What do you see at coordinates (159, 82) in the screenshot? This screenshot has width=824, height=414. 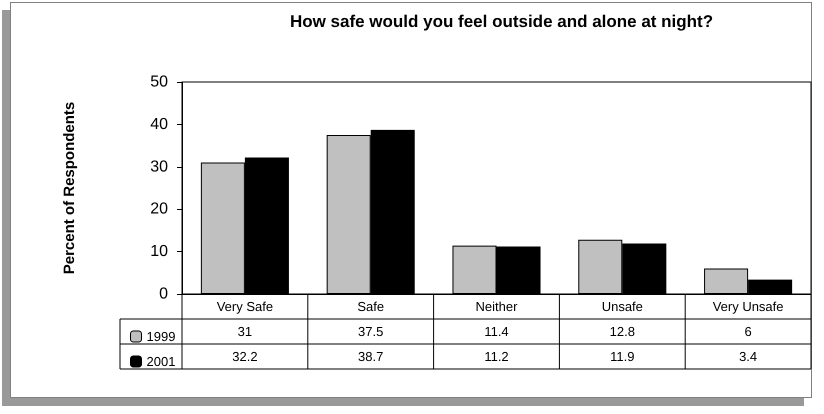 I see `y-tick-label: 50` at bounding box center [159, 82].